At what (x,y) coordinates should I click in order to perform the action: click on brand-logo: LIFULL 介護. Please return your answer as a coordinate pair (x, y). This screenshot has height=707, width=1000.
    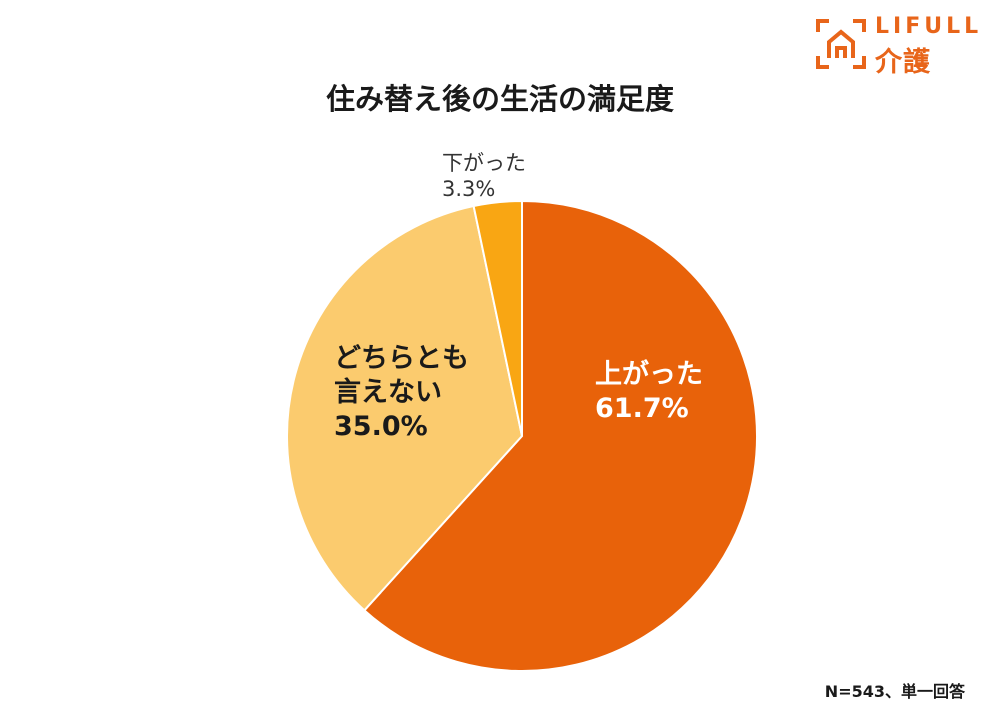
    Looking at the image, I should click on (900, 46).